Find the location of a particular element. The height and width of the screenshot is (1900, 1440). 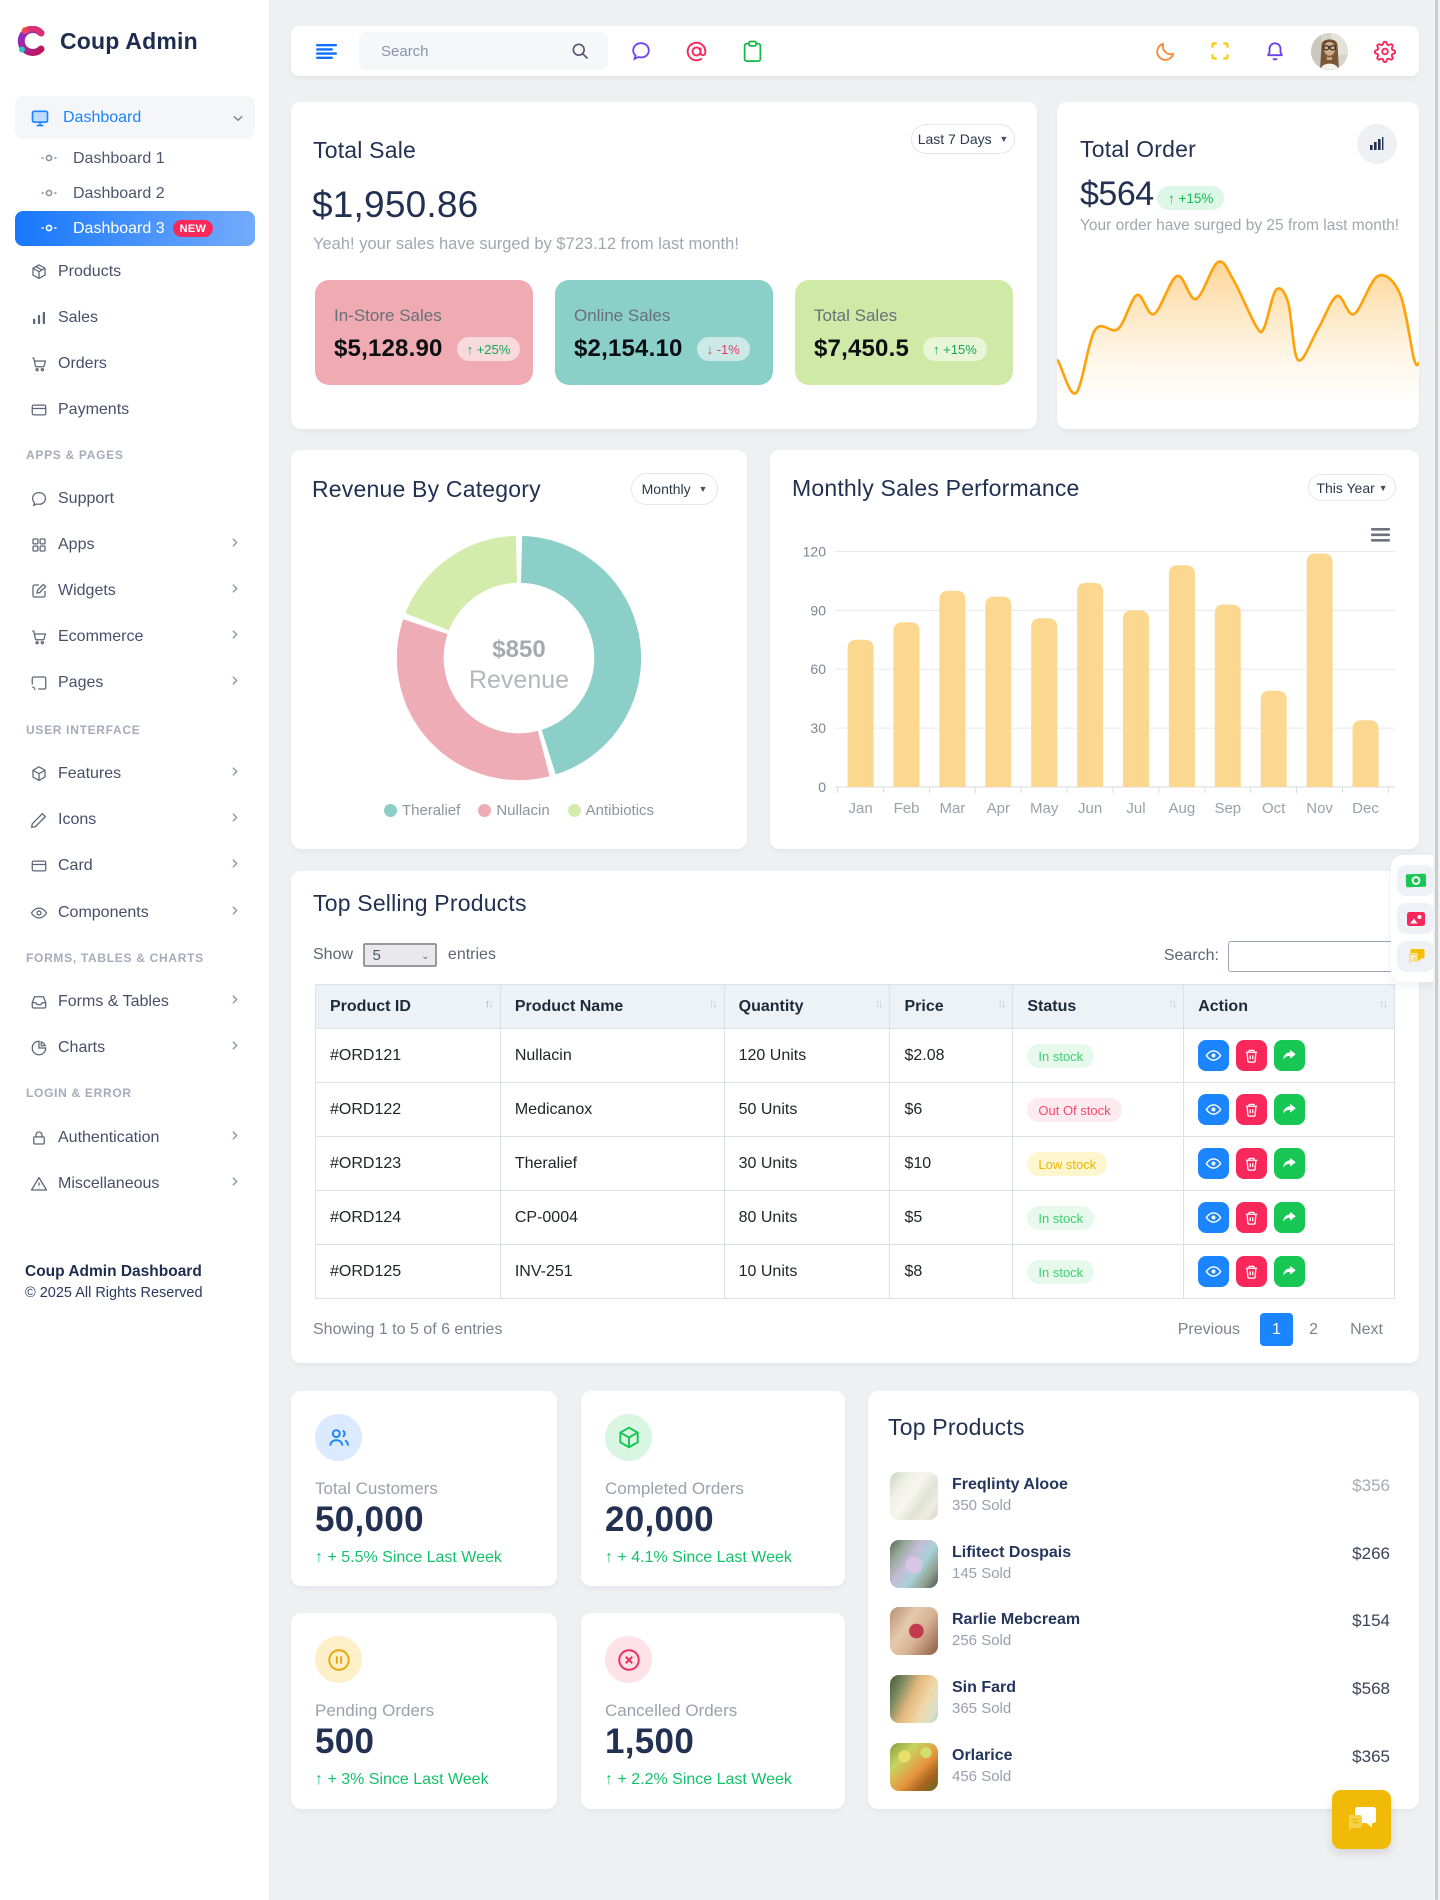

svg-text: Aug is located at coordinates (1182, 808).